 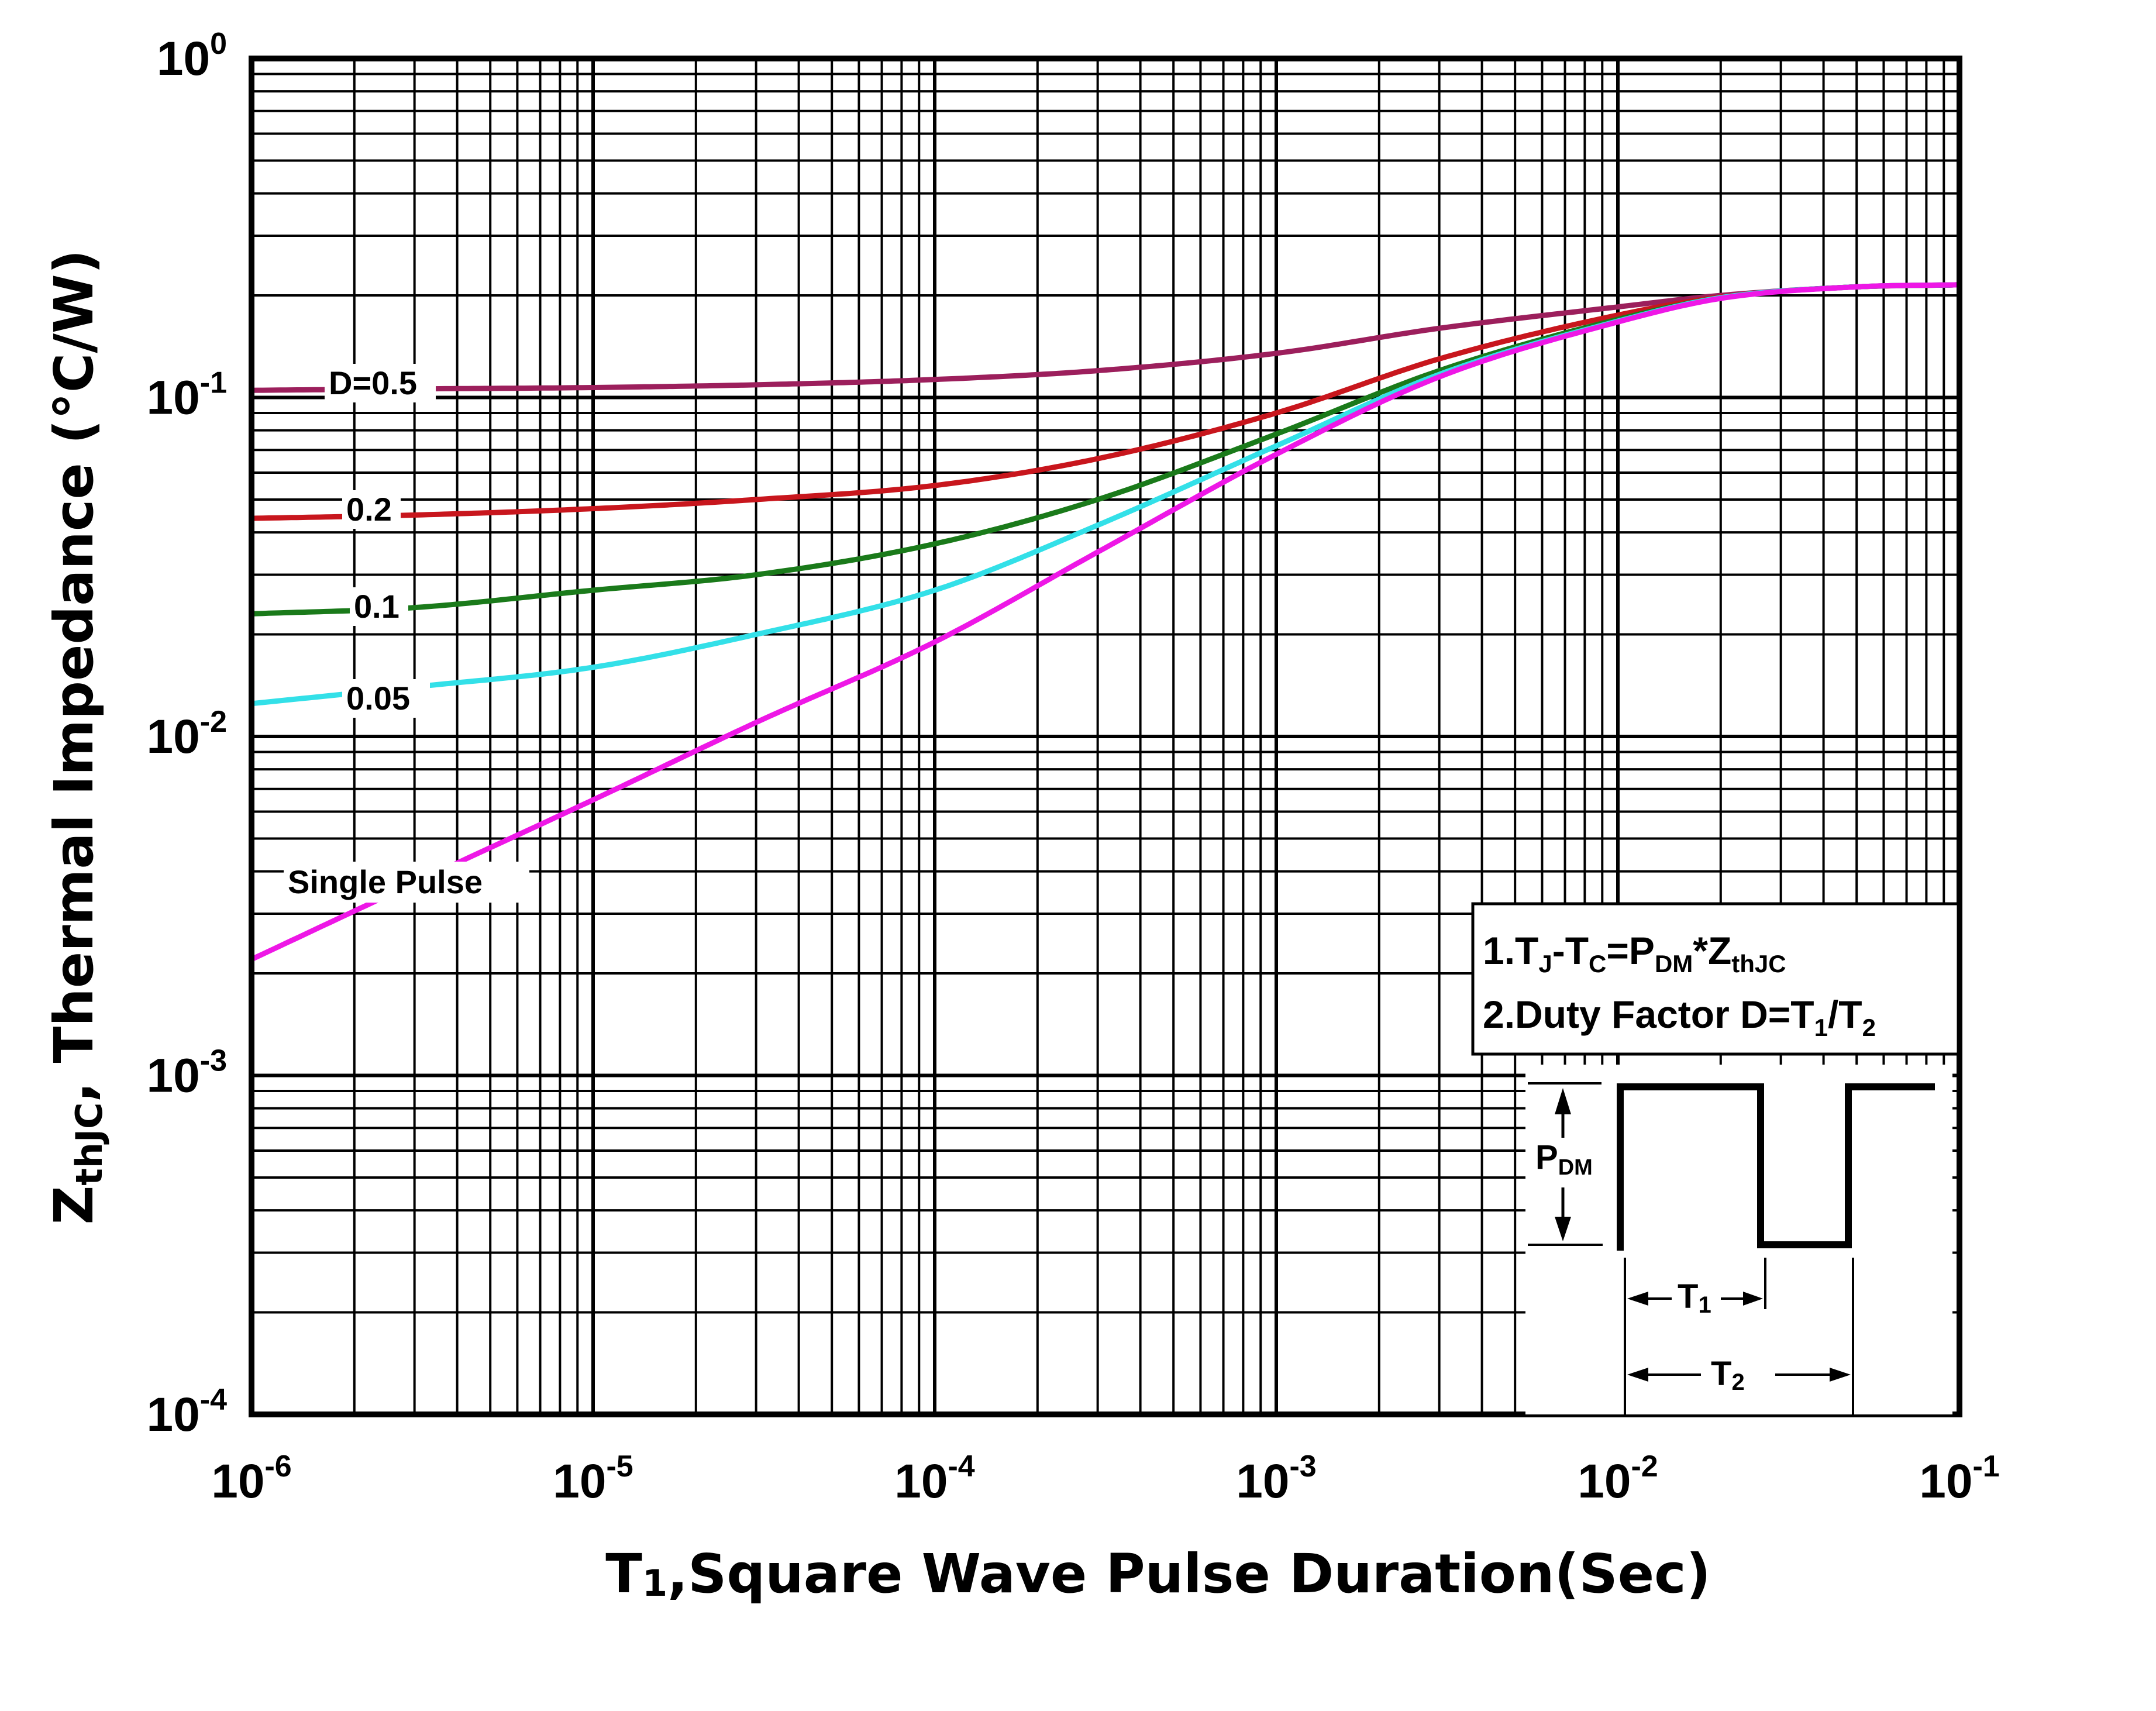 I want to click on series-label-02: 0.2, so click(x=369, y=509).